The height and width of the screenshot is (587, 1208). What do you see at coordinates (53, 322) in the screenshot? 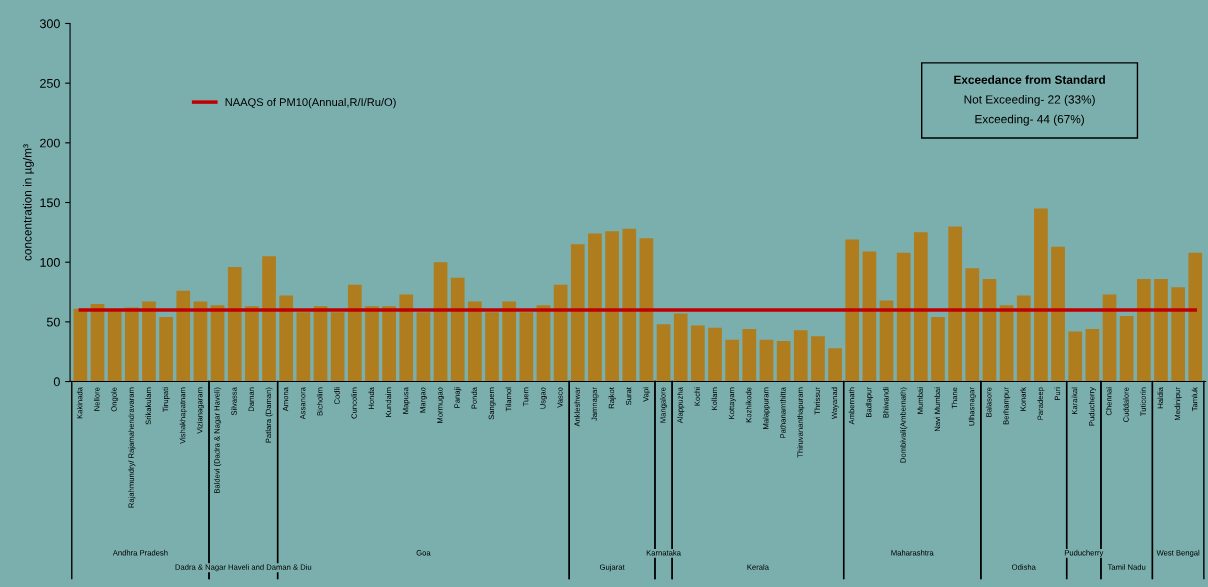
I see `y-tick-label: 50` at bounding box center [53, 322].